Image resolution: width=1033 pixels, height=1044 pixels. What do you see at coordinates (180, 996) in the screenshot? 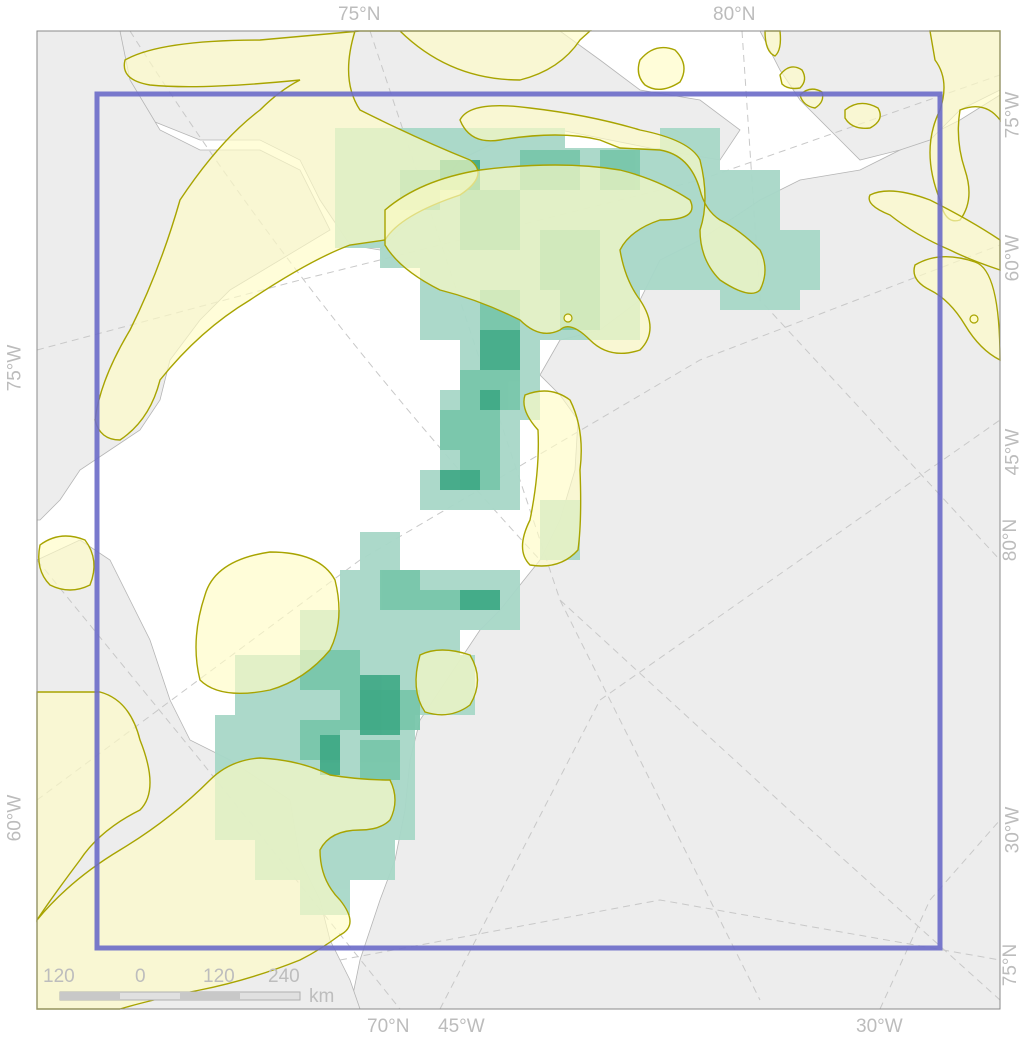
I see `scale-bar` at bounding box center [180, 996].